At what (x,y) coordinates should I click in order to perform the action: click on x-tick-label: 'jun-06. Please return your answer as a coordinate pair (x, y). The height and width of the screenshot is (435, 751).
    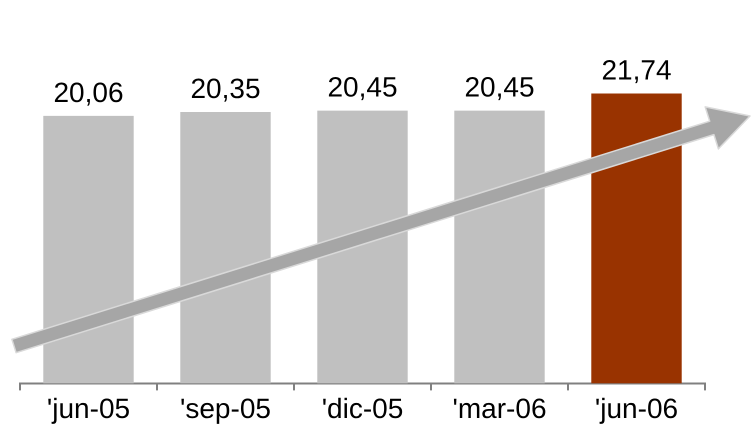
    Looking at the image, I should click on (636, 408).